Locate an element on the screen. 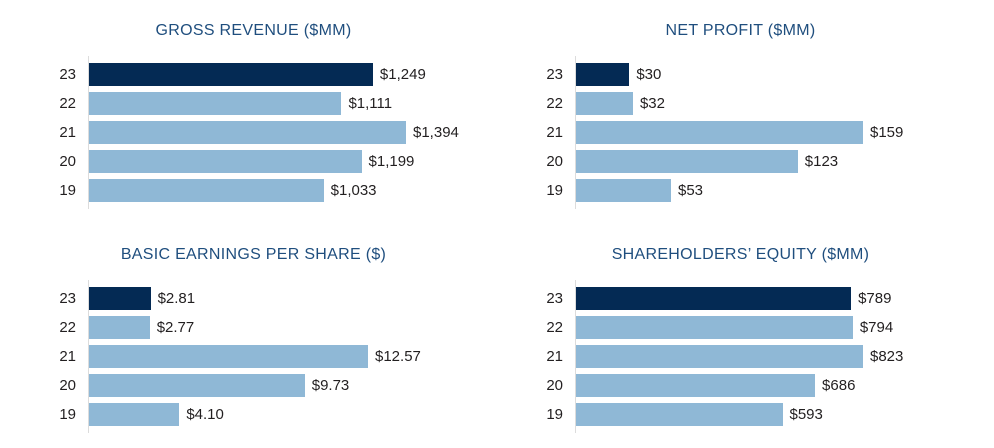  bar-row: 19 $593 is located at coordinates (740, 414).